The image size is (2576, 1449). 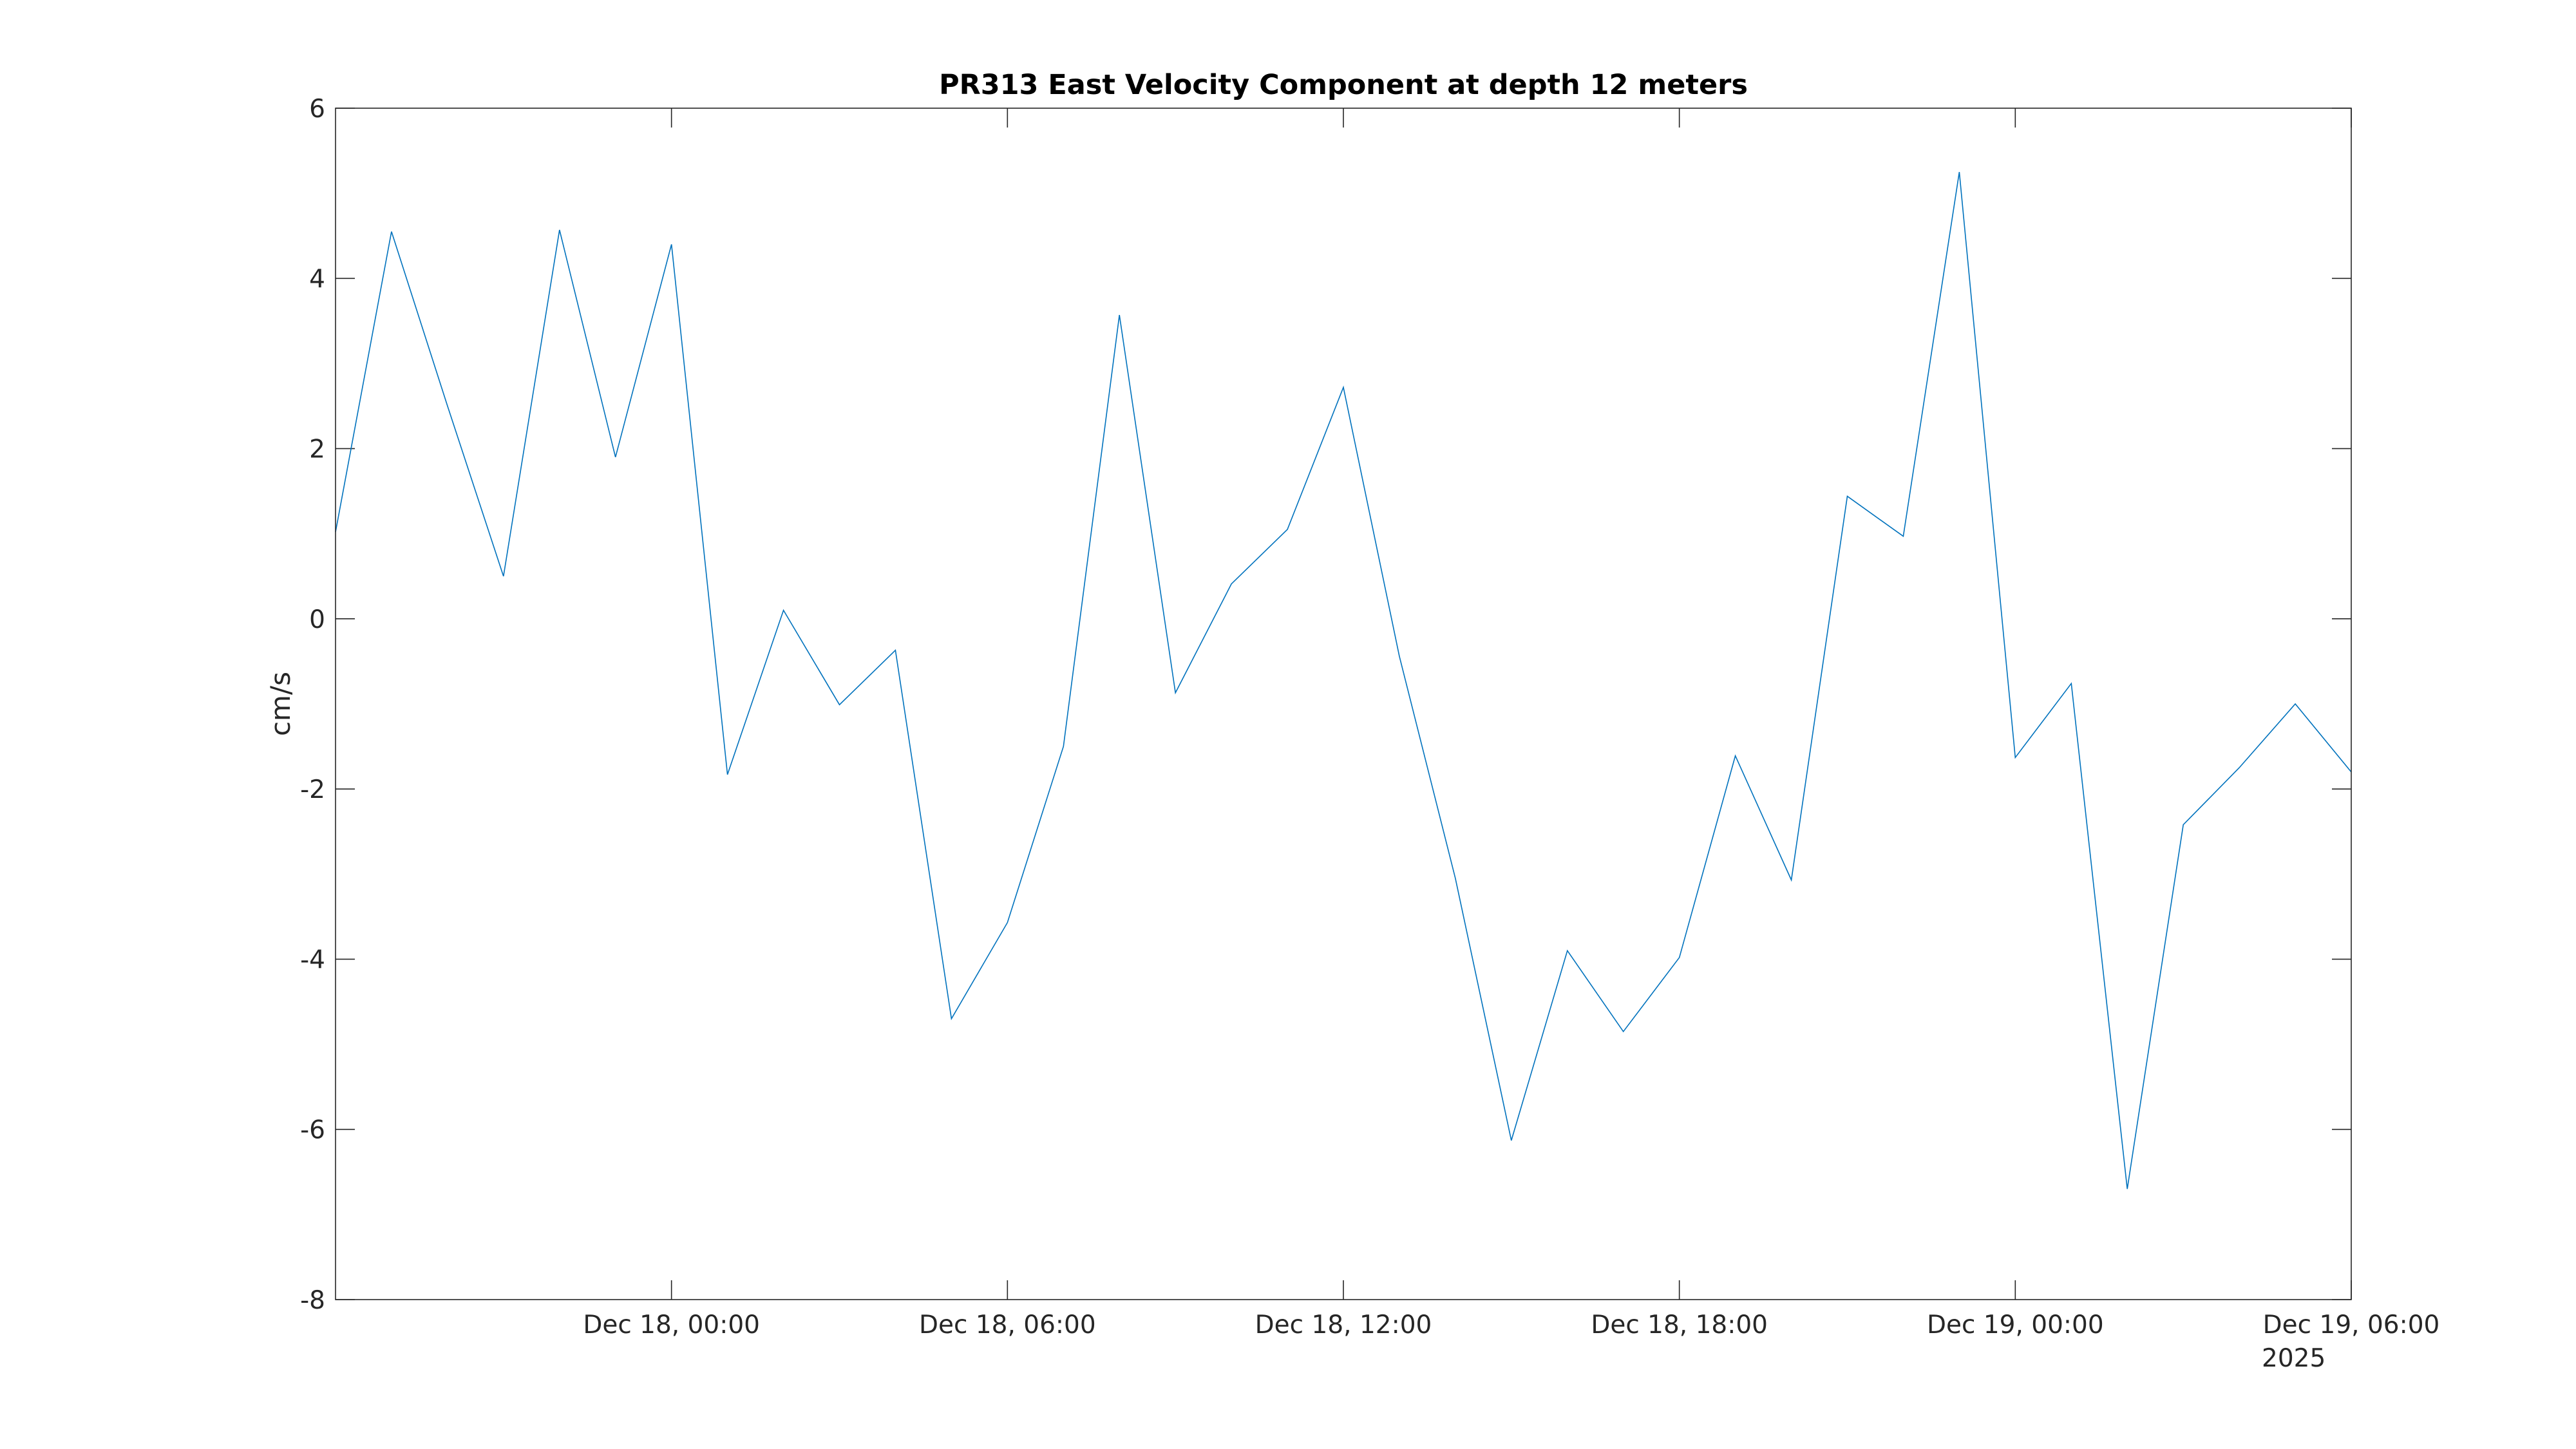 What do you see at coordinates (312, 705) in the screenshot?
I see `y-tick-labels: 6 4 2 0 -2 -4 -6 -8` at bounding box center [312, 705].